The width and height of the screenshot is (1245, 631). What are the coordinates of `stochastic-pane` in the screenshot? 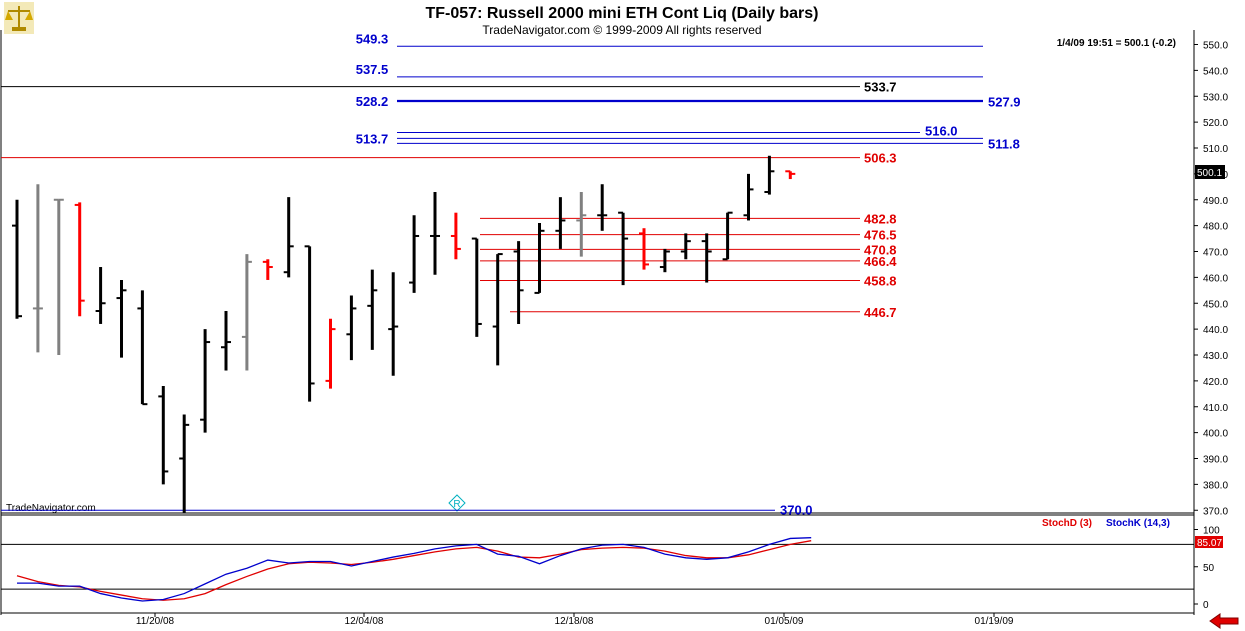 It's located at (597, 569).